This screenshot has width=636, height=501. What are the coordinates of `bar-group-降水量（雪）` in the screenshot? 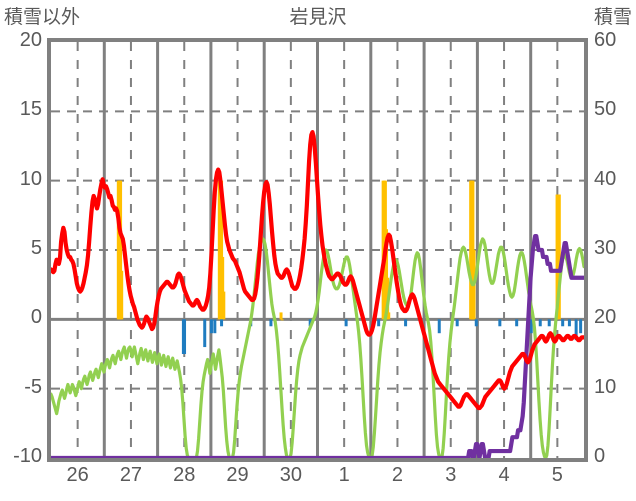 It's located at (382, 336).